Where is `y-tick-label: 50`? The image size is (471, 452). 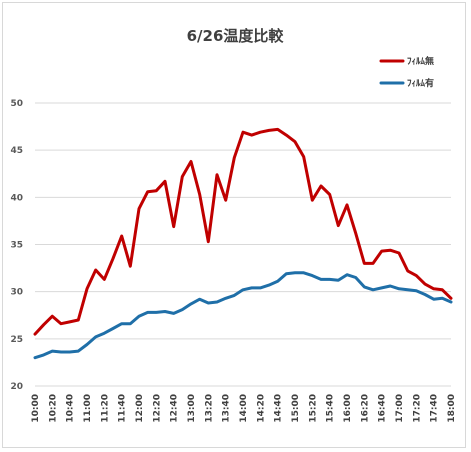
y-tick-label: 50 is located at coordinates (16, 104).